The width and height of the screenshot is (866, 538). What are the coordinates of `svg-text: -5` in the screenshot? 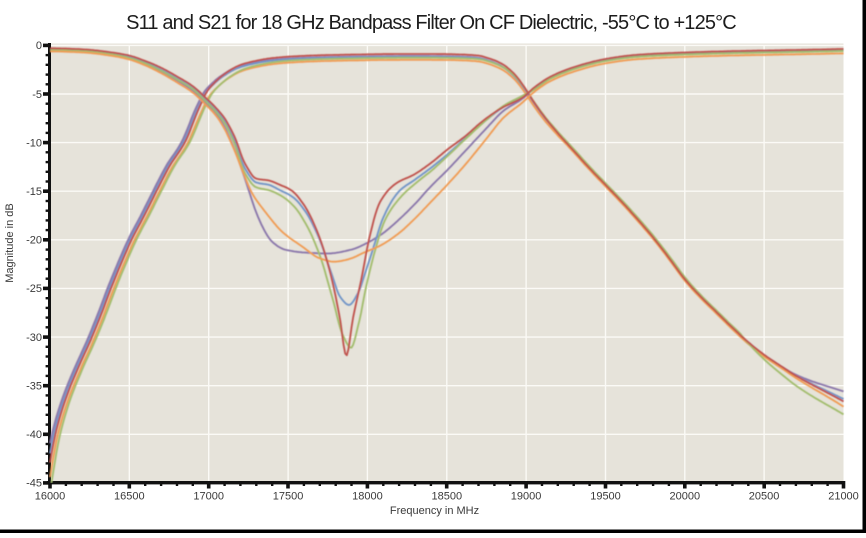 It's located at (37, 95).